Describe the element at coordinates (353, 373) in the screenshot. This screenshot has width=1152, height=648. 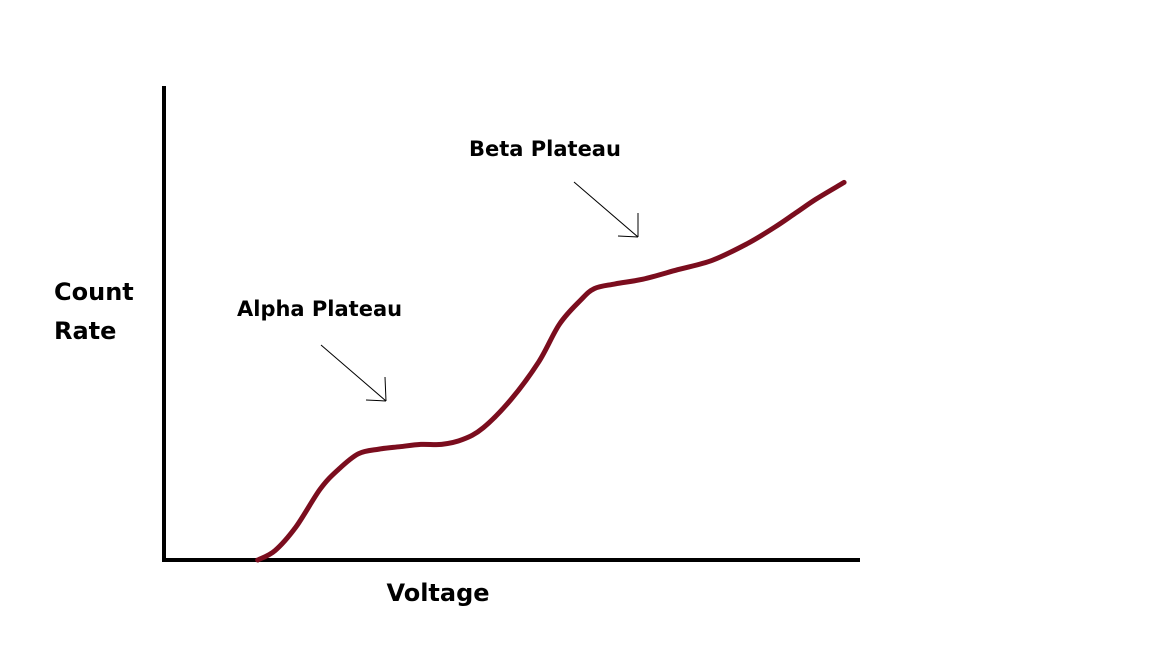
I see `alpha-plateau-arrow` at that location.